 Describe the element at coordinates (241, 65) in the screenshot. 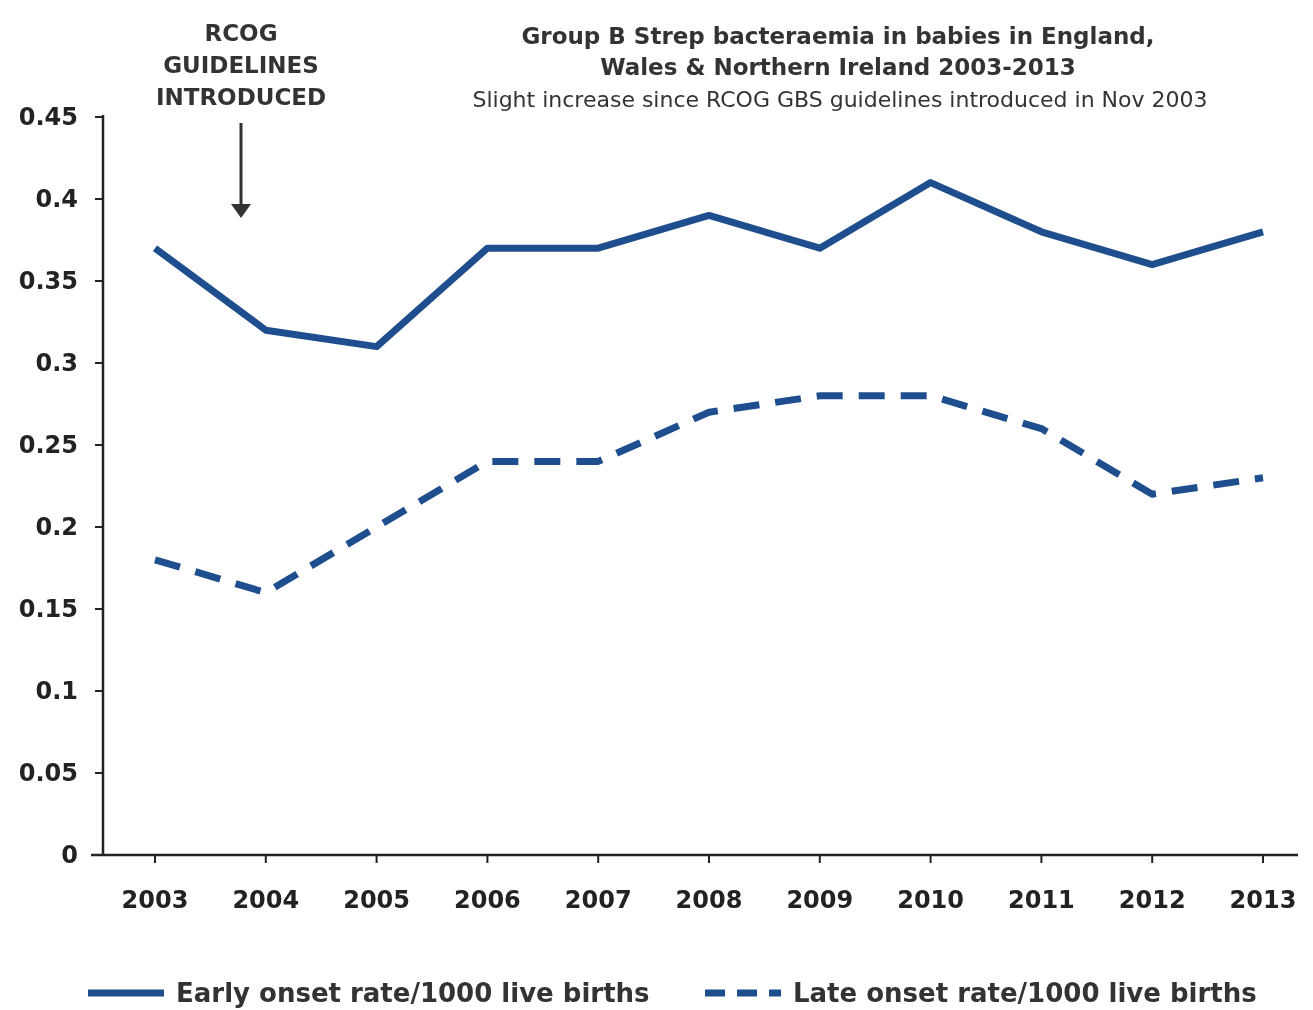

I see `text: RCOG GUIDELINES INTRODUCED` at that location.